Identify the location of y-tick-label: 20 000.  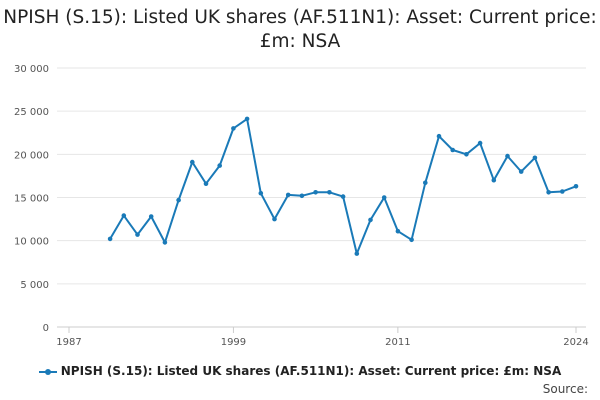
(31, 155).